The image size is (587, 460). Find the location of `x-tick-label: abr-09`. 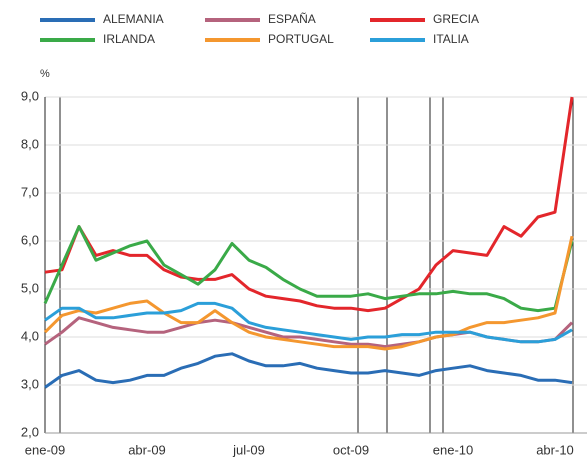

x-tick-label: abr-09 is located at coordinates (147, 449).